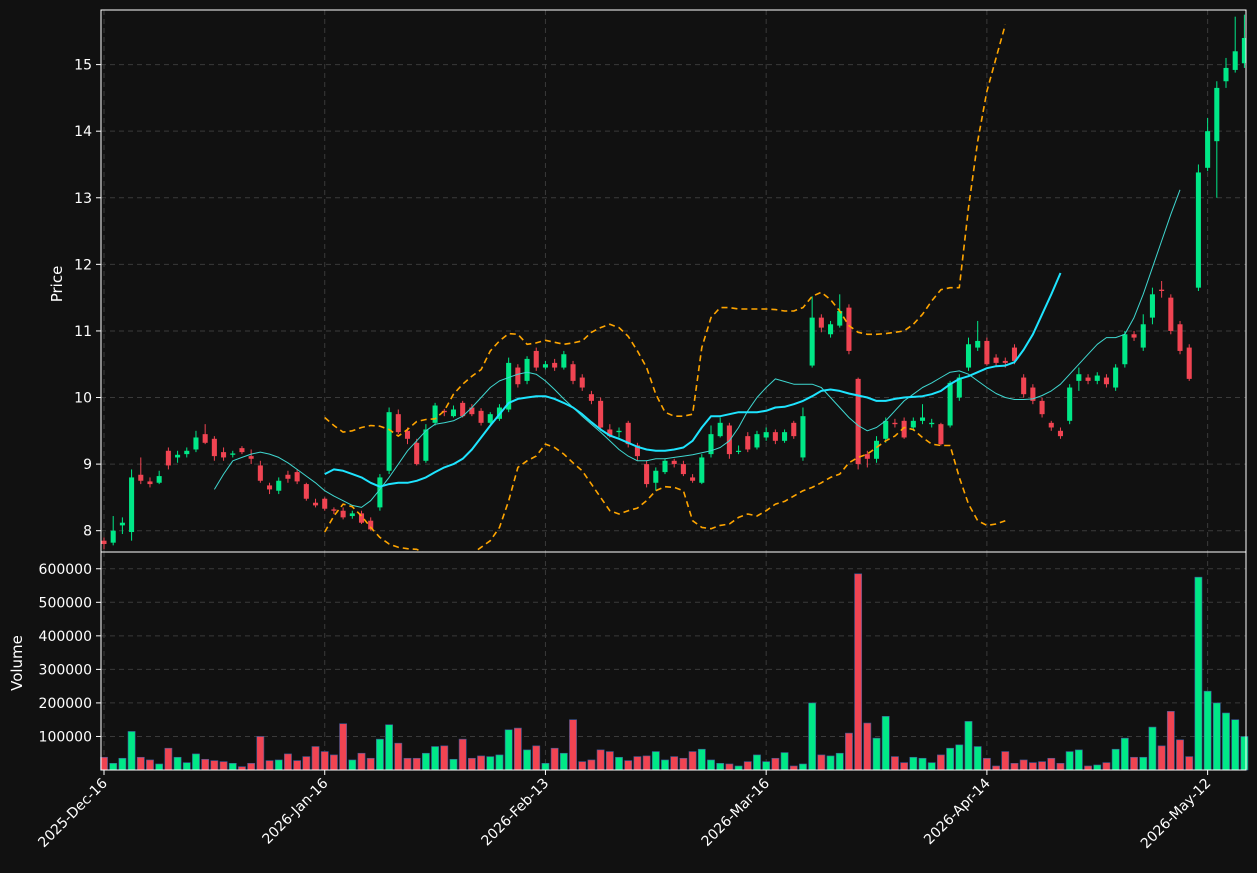 Image resolution: width=1257 pixels, height=873 pixels. What do you see at coordinates (65, 570) in the screenshot?
I see `volume-tick-label: 600000` at bounding box center [65, 570].